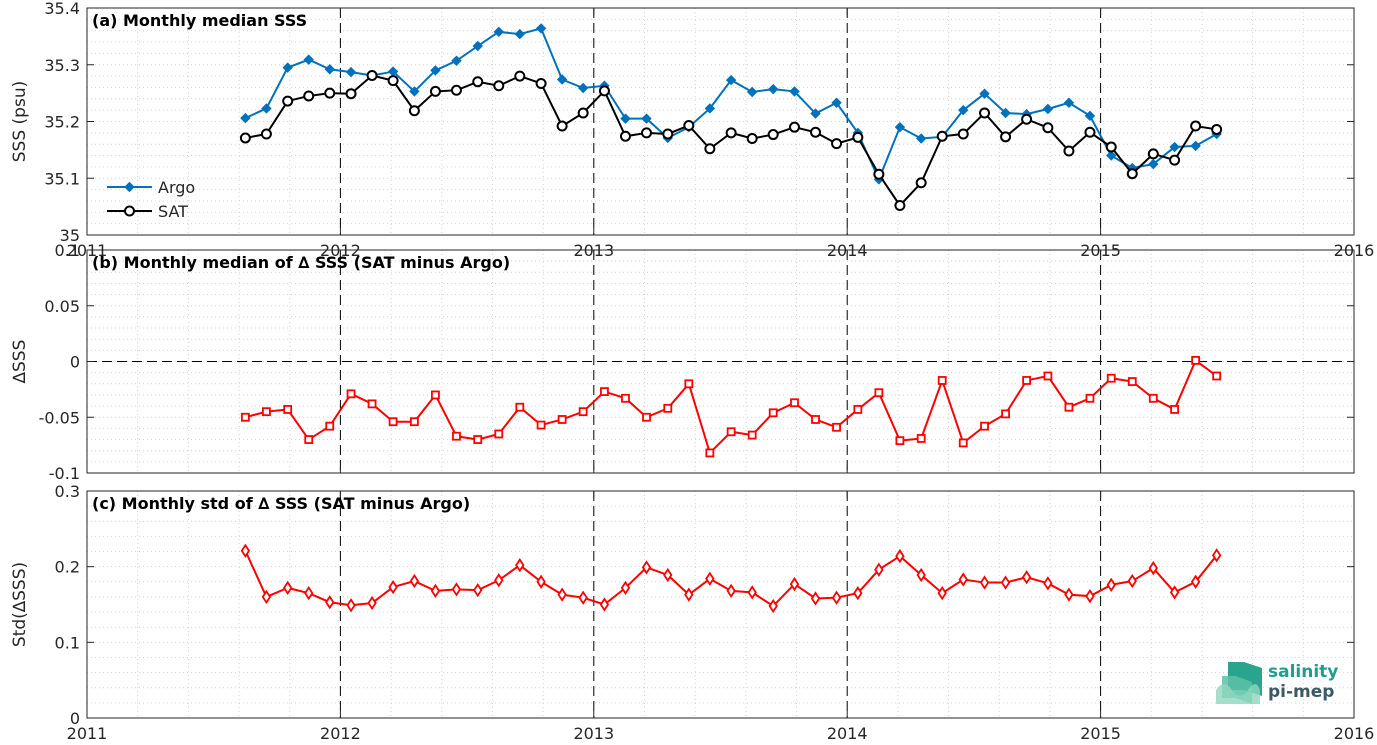 The height and width of the screenshot is (745, 1377). I want to click on x-tick-label: 2014, so click(847, 733).